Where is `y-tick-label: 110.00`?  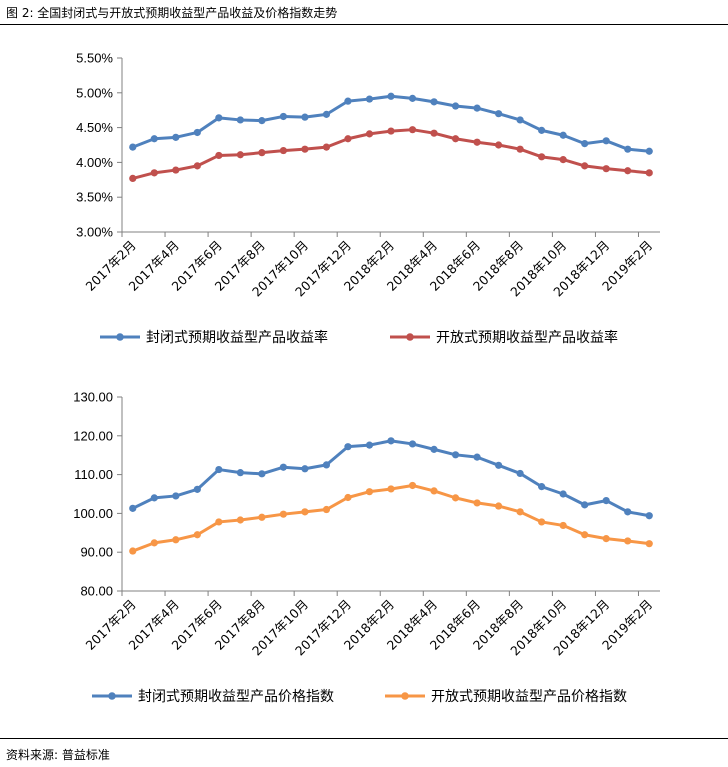
y-tick-label: 110.00 is located at coordinates (93, 474).